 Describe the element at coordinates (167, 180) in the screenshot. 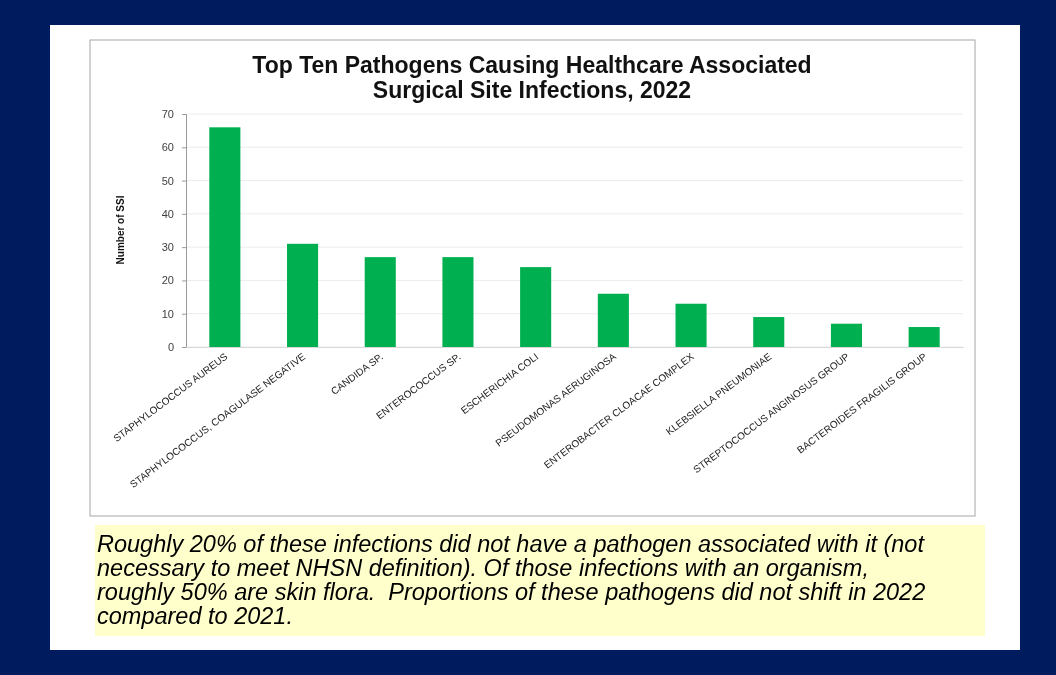

I see `y-tick-label: 50` at that location.